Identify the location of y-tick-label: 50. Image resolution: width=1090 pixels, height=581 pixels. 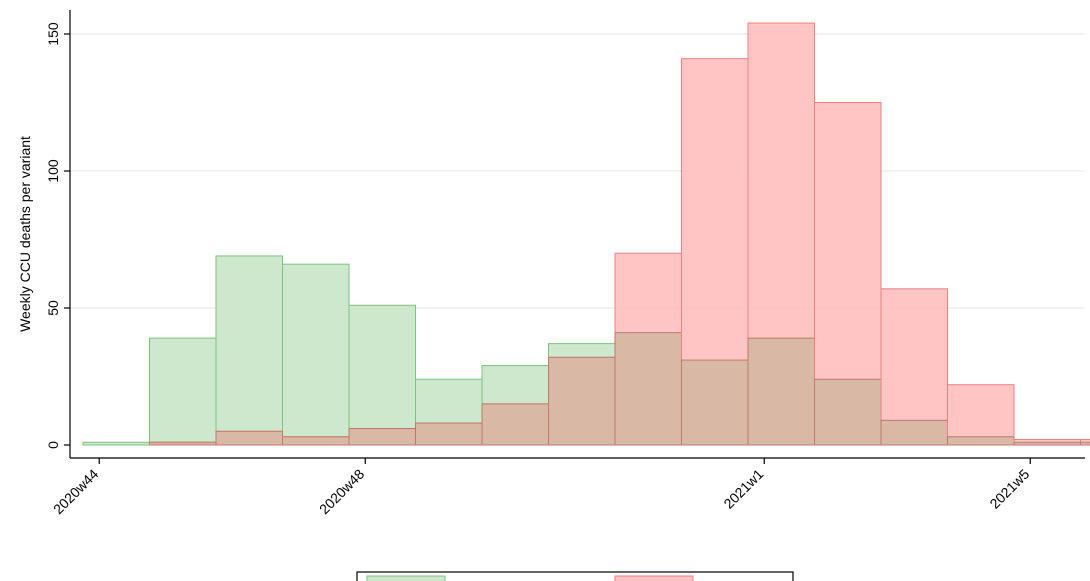
(53, 308).